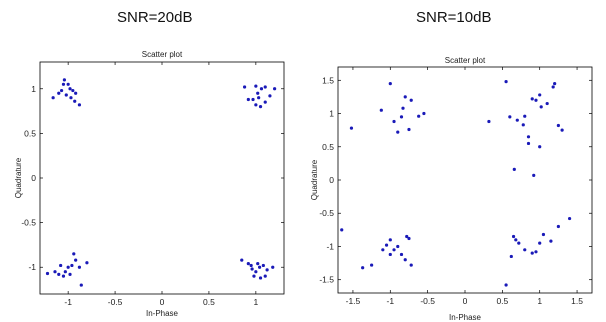 The width and height of the screenshot is (606, 322). I want to click on snr-10db-heading: SNR=10dB, so click(454, 17).